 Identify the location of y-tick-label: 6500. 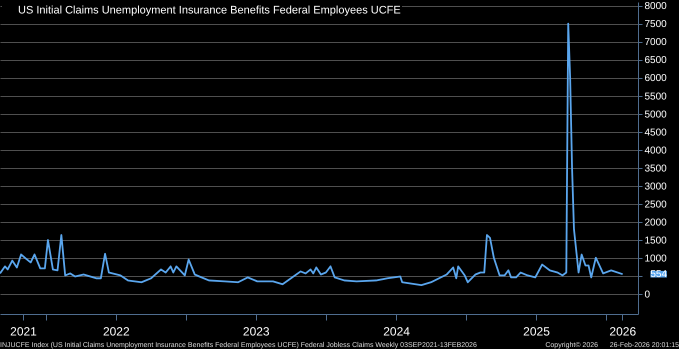
(656, 60).